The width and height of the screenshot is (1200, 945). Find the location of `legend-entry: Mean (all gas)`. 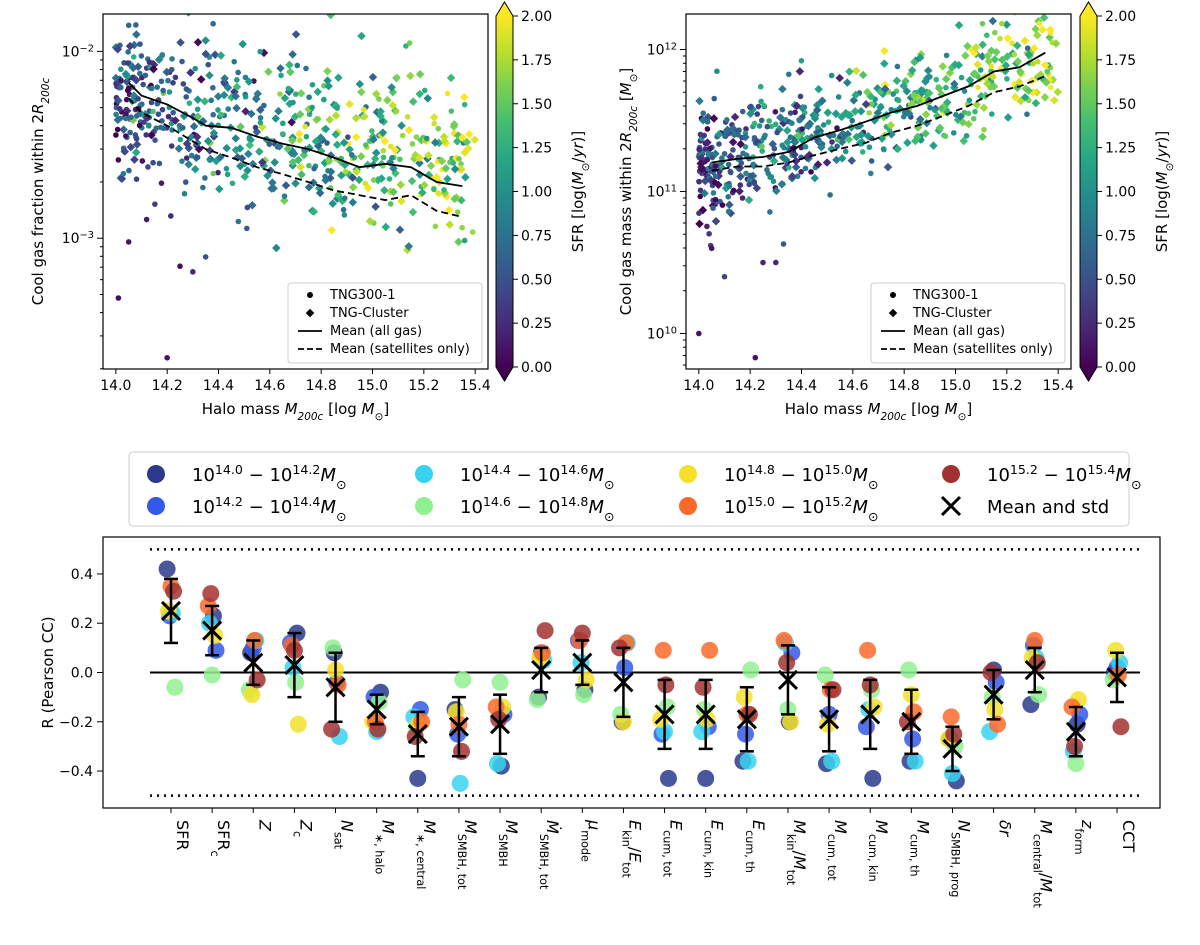

legend-entry: Mean (all gas) is located at coordinates (959, 331).